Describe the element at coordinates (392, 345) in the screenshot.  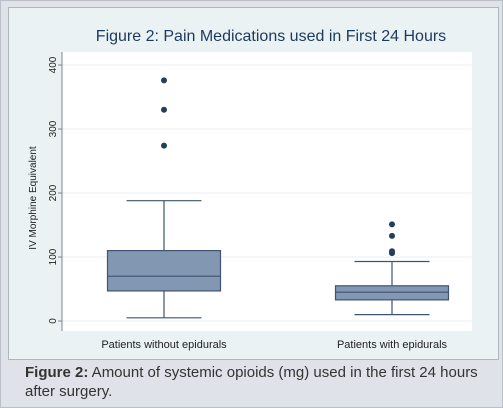
I see `category-label: Patients with epidurals` at that location.